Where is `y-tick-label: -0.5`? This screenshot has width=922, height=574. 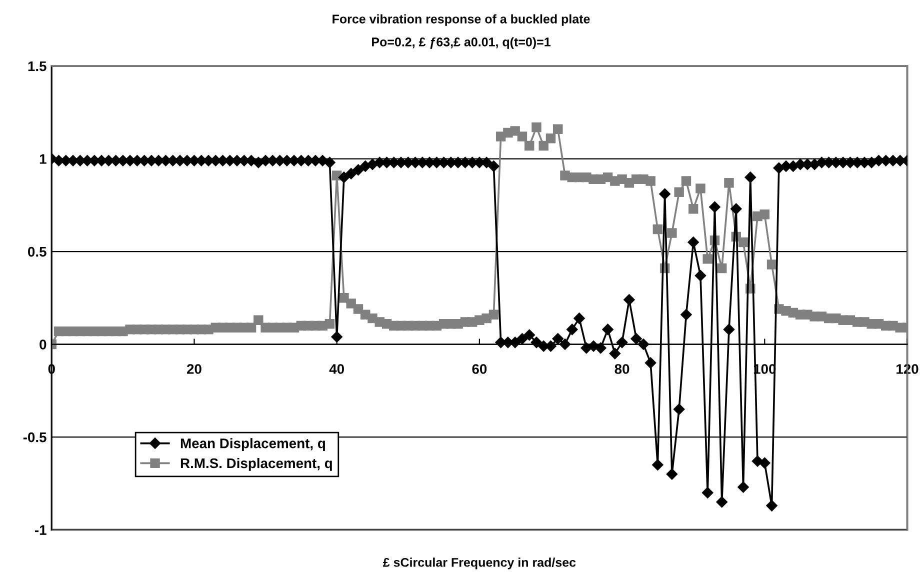 y-tick-label: -0.5 is located at coordinates (34, 437).